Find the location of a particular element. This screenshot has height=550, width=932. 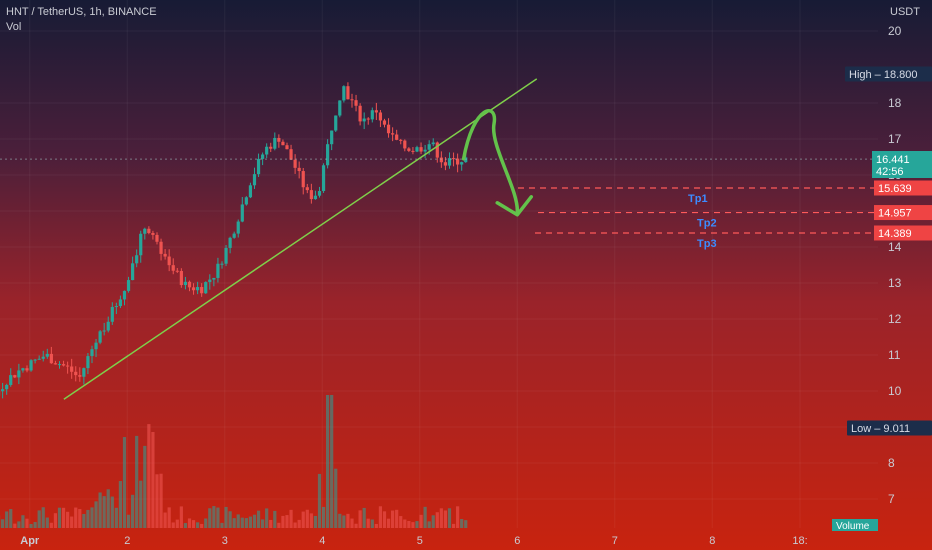

price-tick: 8 is located at coordinates (891, 463).